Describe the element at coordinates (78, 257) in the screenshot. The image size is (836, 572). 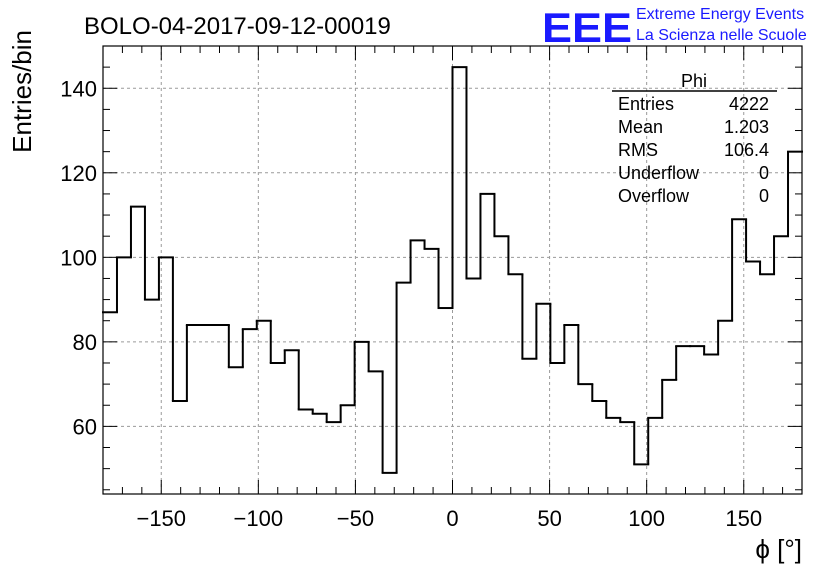
I see `y-tick-label: 100` at that location.